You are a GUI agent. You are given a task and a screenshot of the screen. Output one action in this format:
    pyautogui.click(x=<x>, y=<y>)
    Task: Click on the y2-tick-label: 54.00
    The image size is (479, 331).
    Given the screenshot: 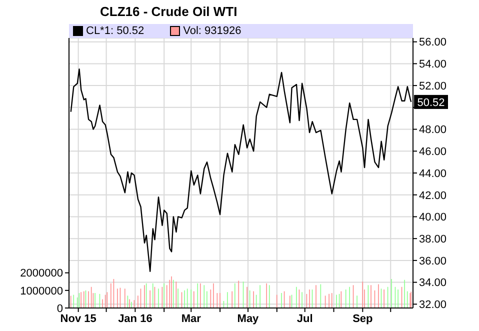 What is the action you would take?
    pyautogui.click(x=433, y=64)
    